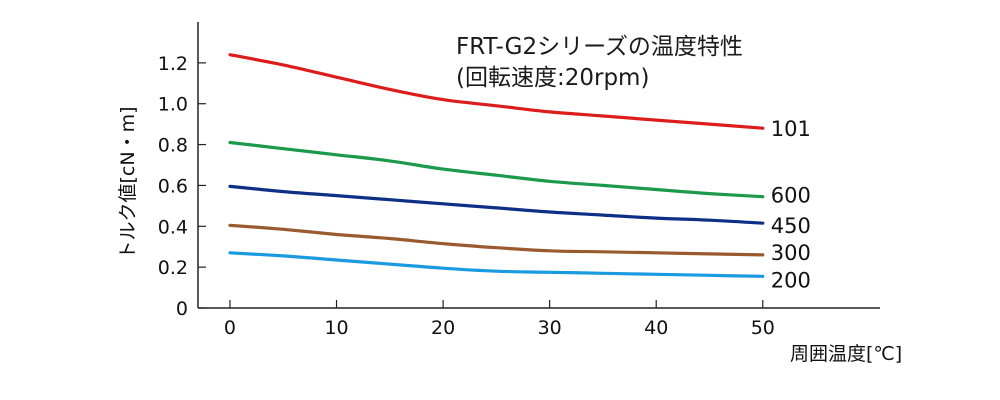  Describe the element at coordinates (791, 129) in the screenshot. I see `series-label-101: 101` at that location.